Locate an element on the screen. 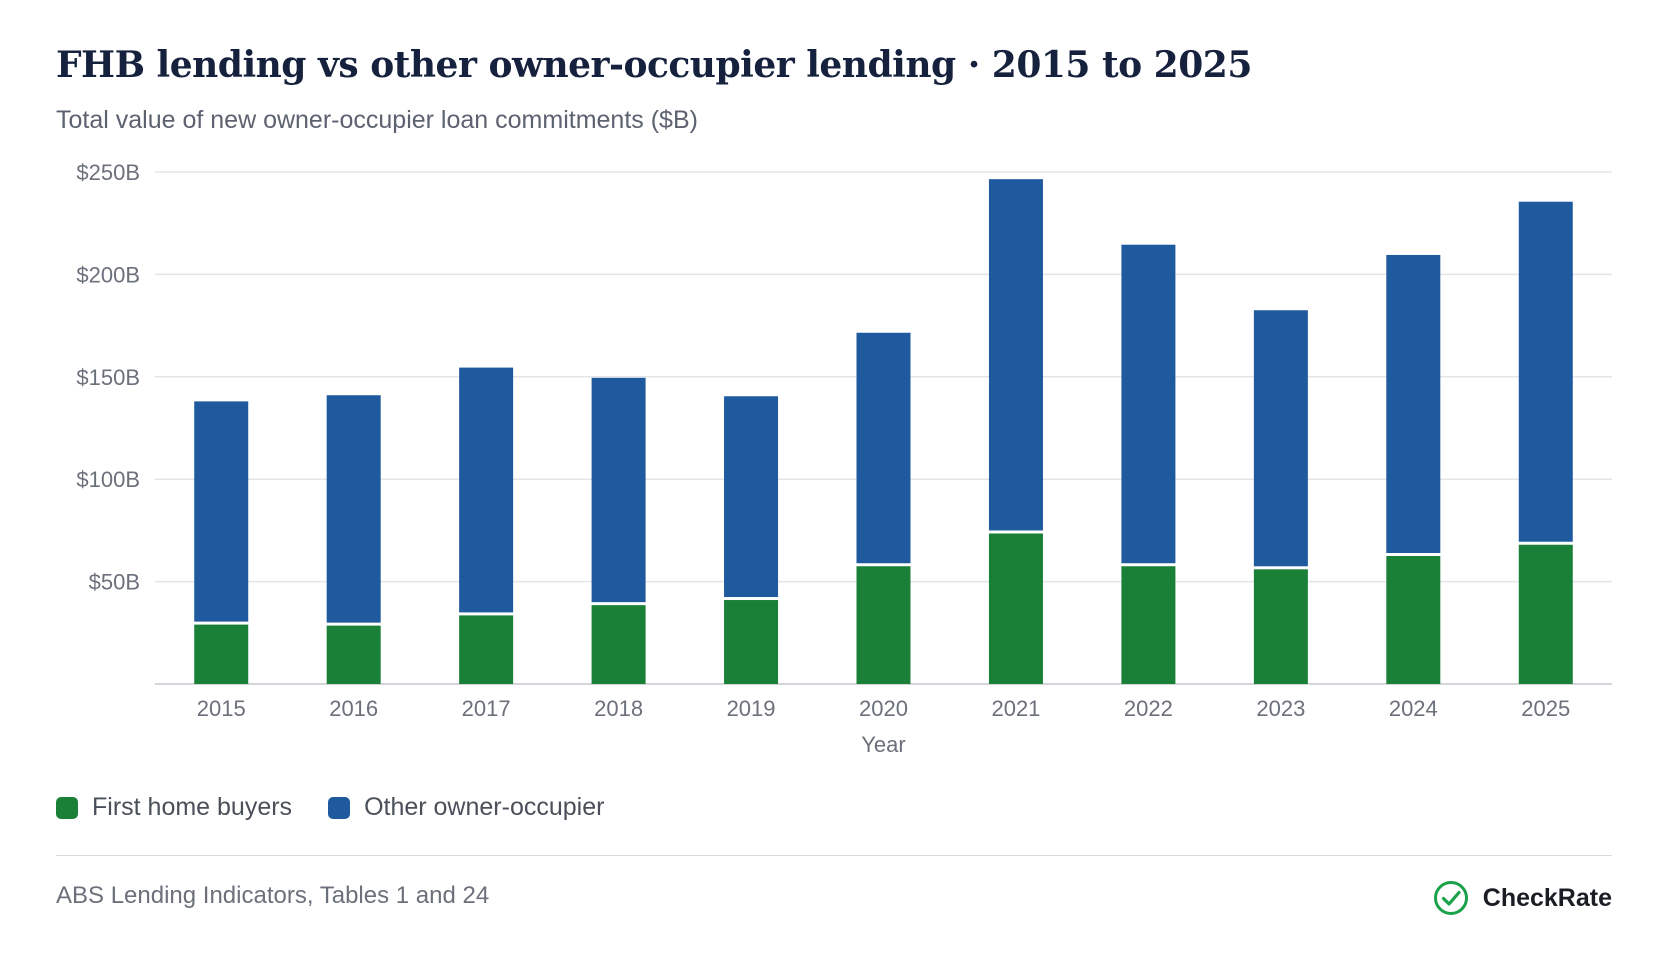 This screenshot has width=1660, height=955. x-tick-label: 2018 is located at coordinates (618, 708).